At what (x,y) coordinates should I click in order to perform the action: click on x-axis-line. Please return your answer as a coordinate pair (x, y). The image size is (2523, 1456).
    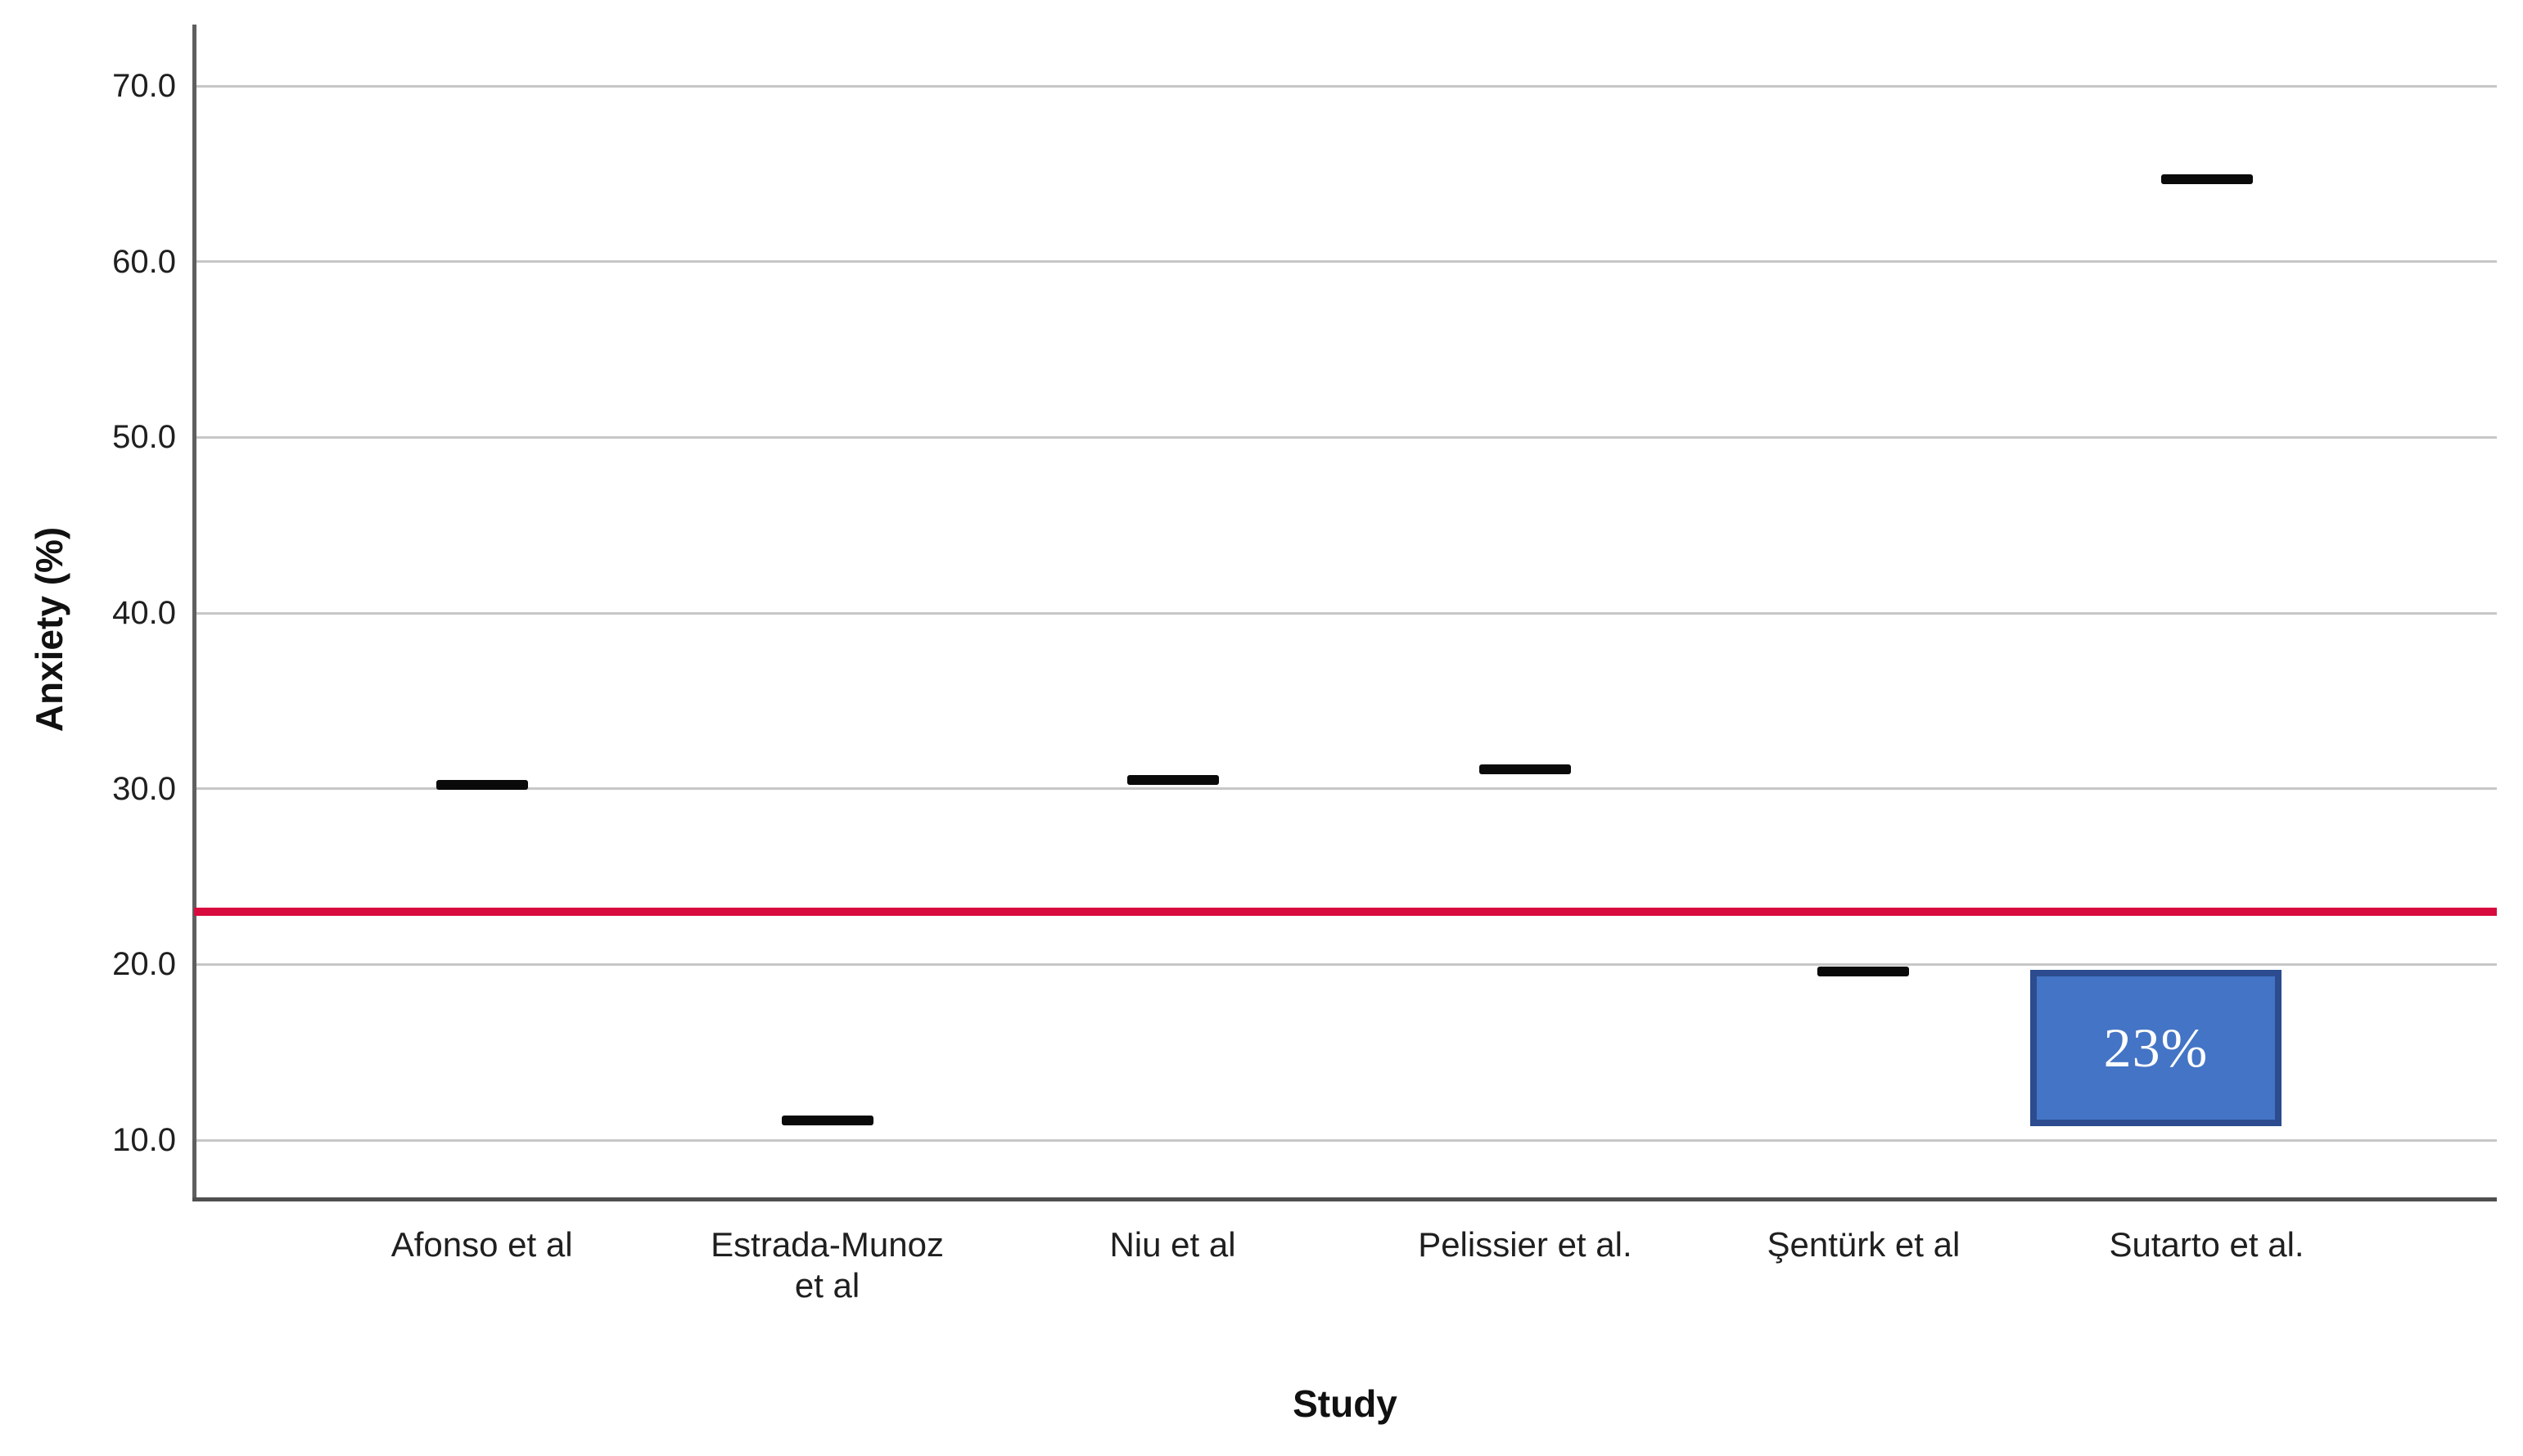
    Looking at the image, I should click on (1344, 1199).